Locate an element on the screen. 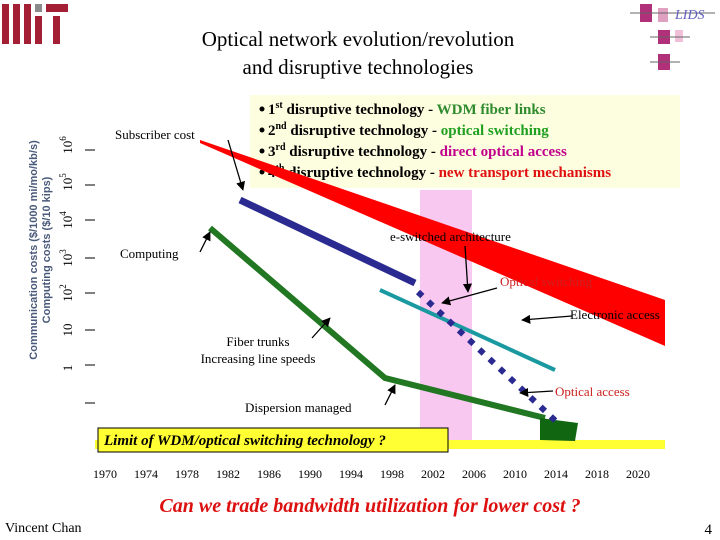  author: Vincent Chan is located at coordinates (43, 528).